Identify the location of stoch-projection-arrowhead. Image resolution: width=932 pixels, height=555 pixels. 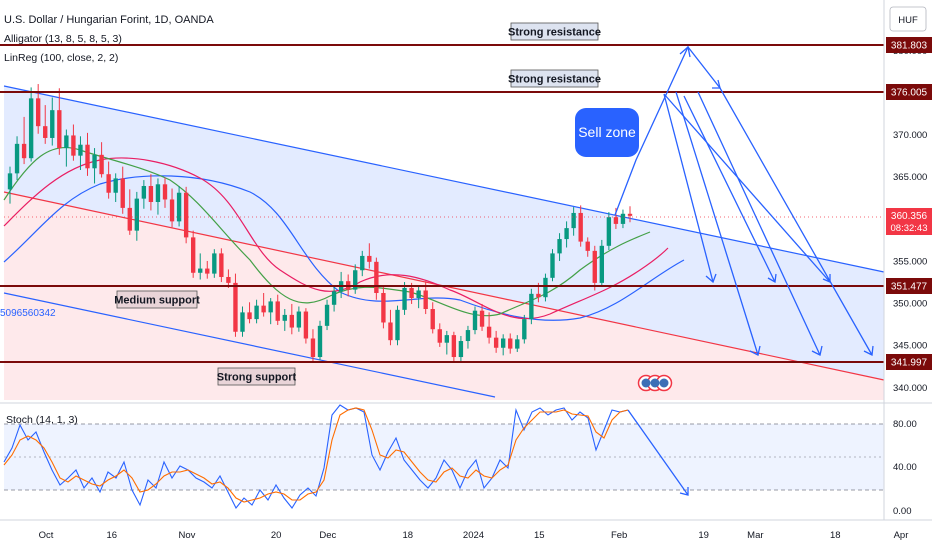
(684, 491).